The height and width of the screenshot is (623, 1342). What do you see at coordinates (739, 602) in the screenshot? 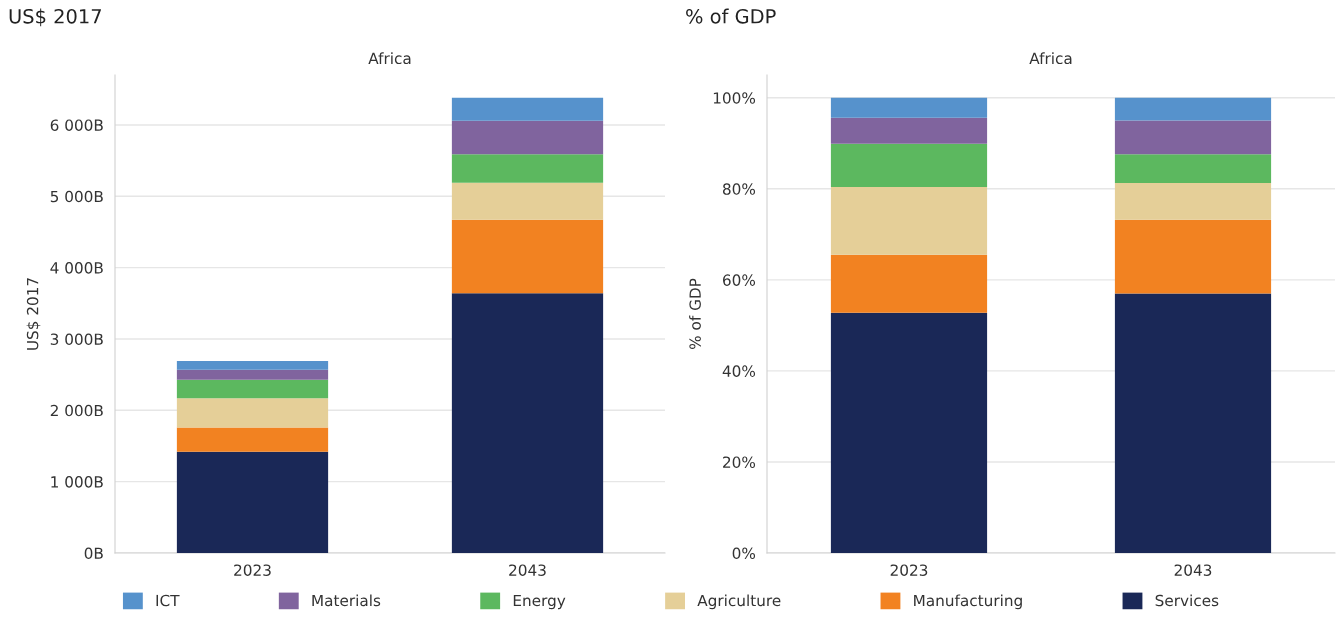
I see `legend-label: Agriculture` at bounding box center [739, 602].